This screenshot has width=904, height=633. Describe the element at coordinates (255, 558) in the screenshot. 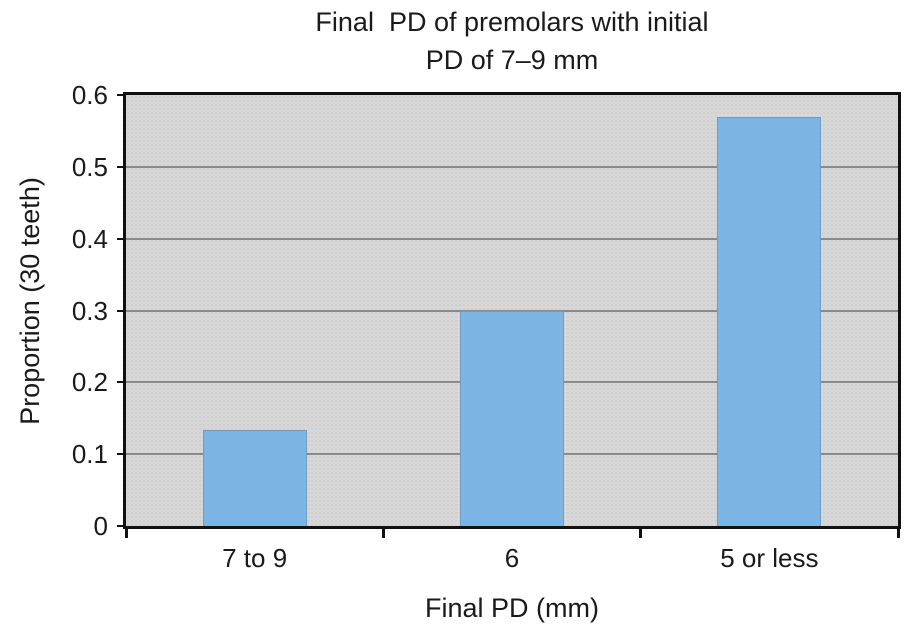

I see `x-tick-label-7 to 9: 7 to 9` at that location.